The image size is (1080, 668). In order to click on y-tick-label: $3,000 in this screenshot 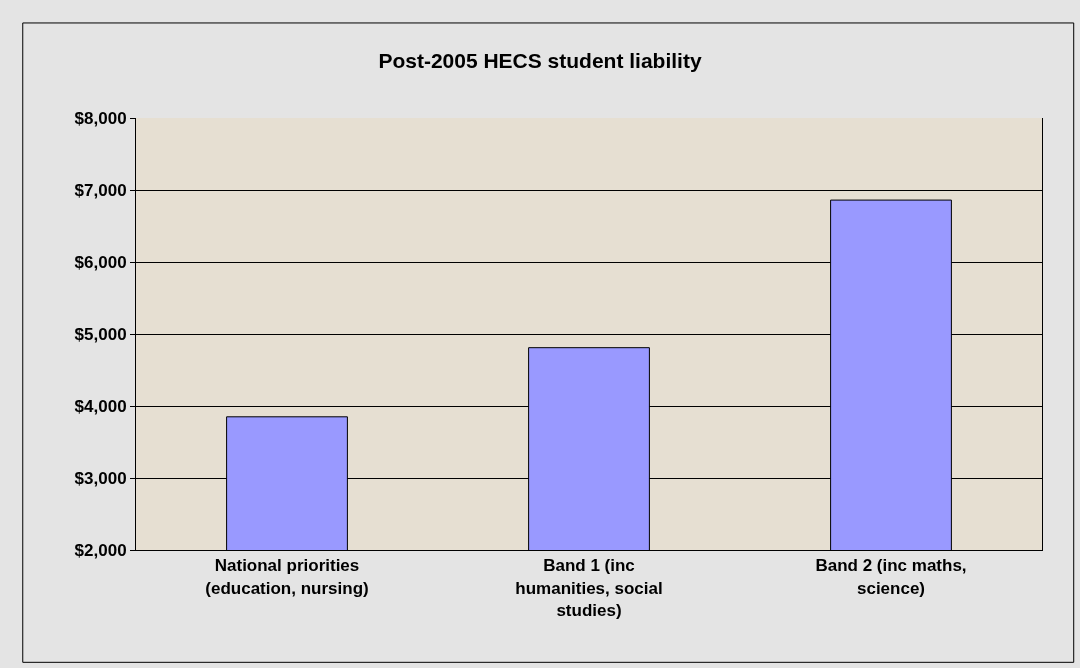, I will do `click(100, 478)`.